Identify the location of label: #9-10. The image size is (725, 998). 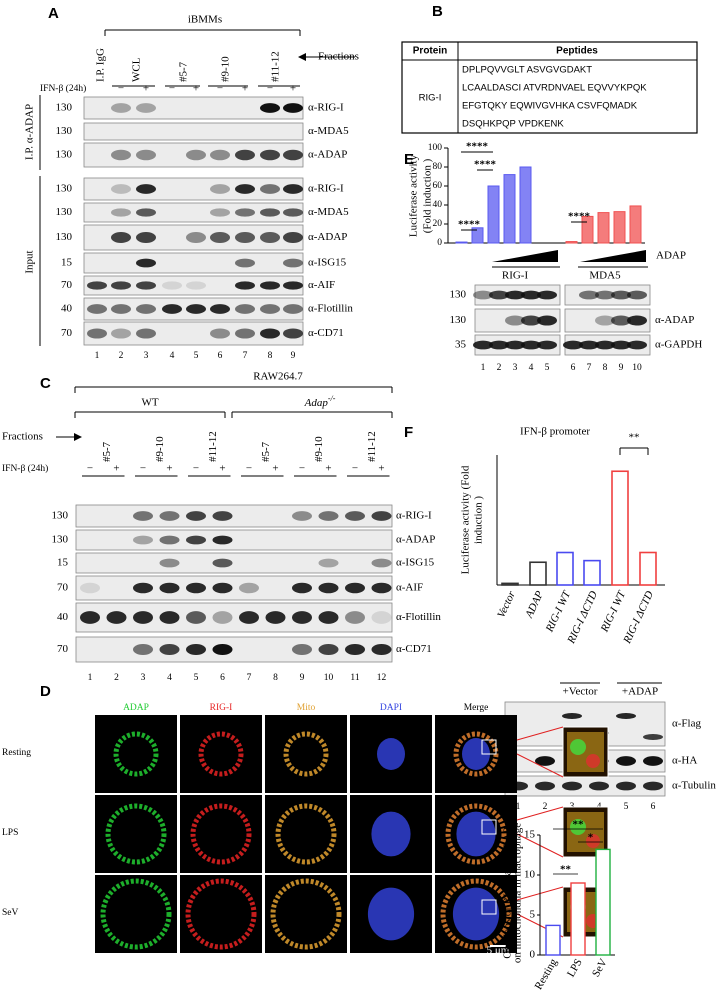
(160, 449).